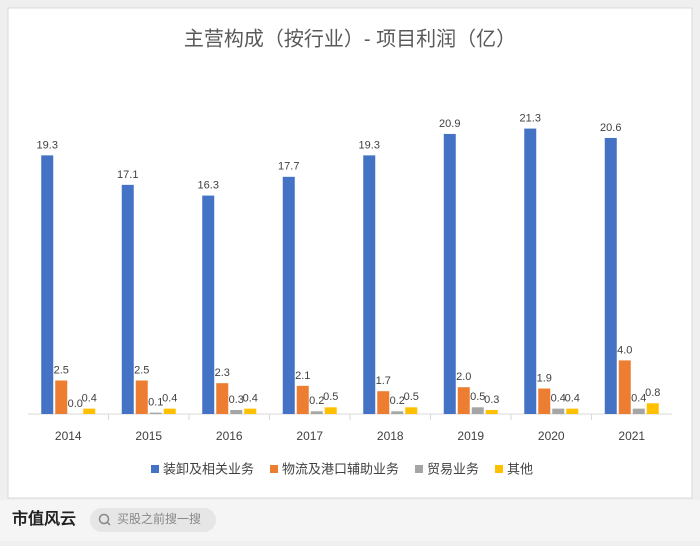 Image resolution: width=700 pixels, height=546 pixels. I want to click on x-tick-label: 2017, so click(309, 436).